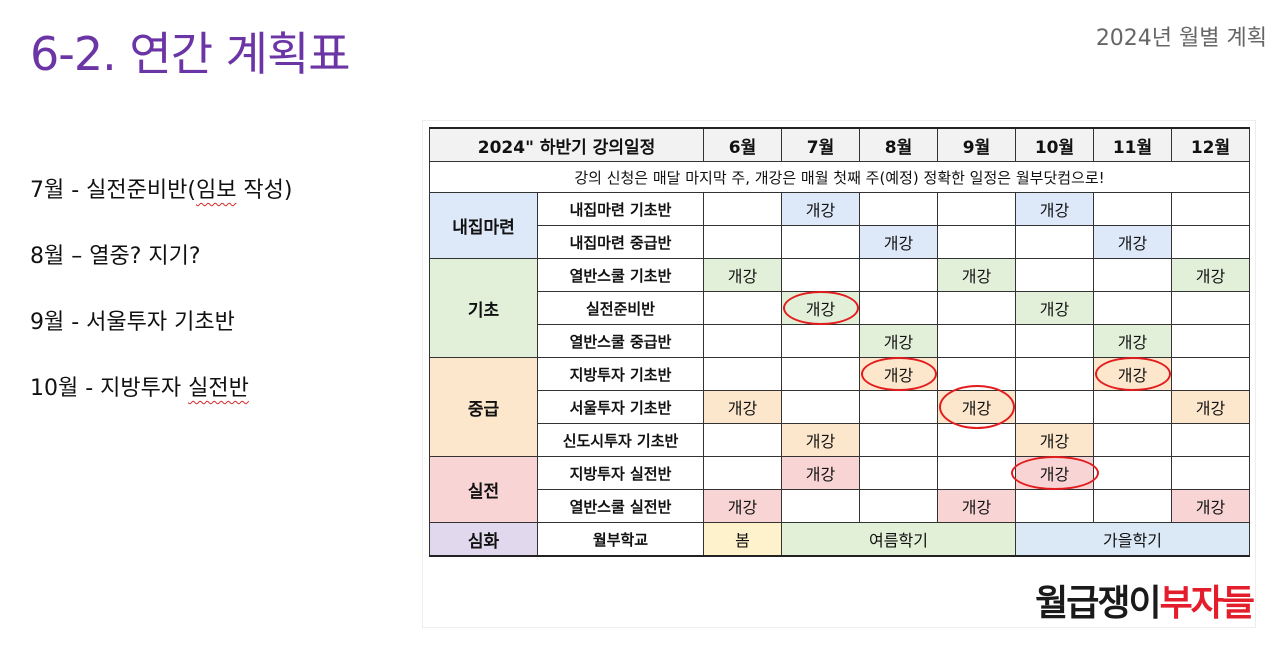 The image size is (1283, 659). What do you see at coordinates (139, 388) in the screenshot?
I see `note-item: 10월 - 지방투자 실전반` at bounding box center [139, 388].